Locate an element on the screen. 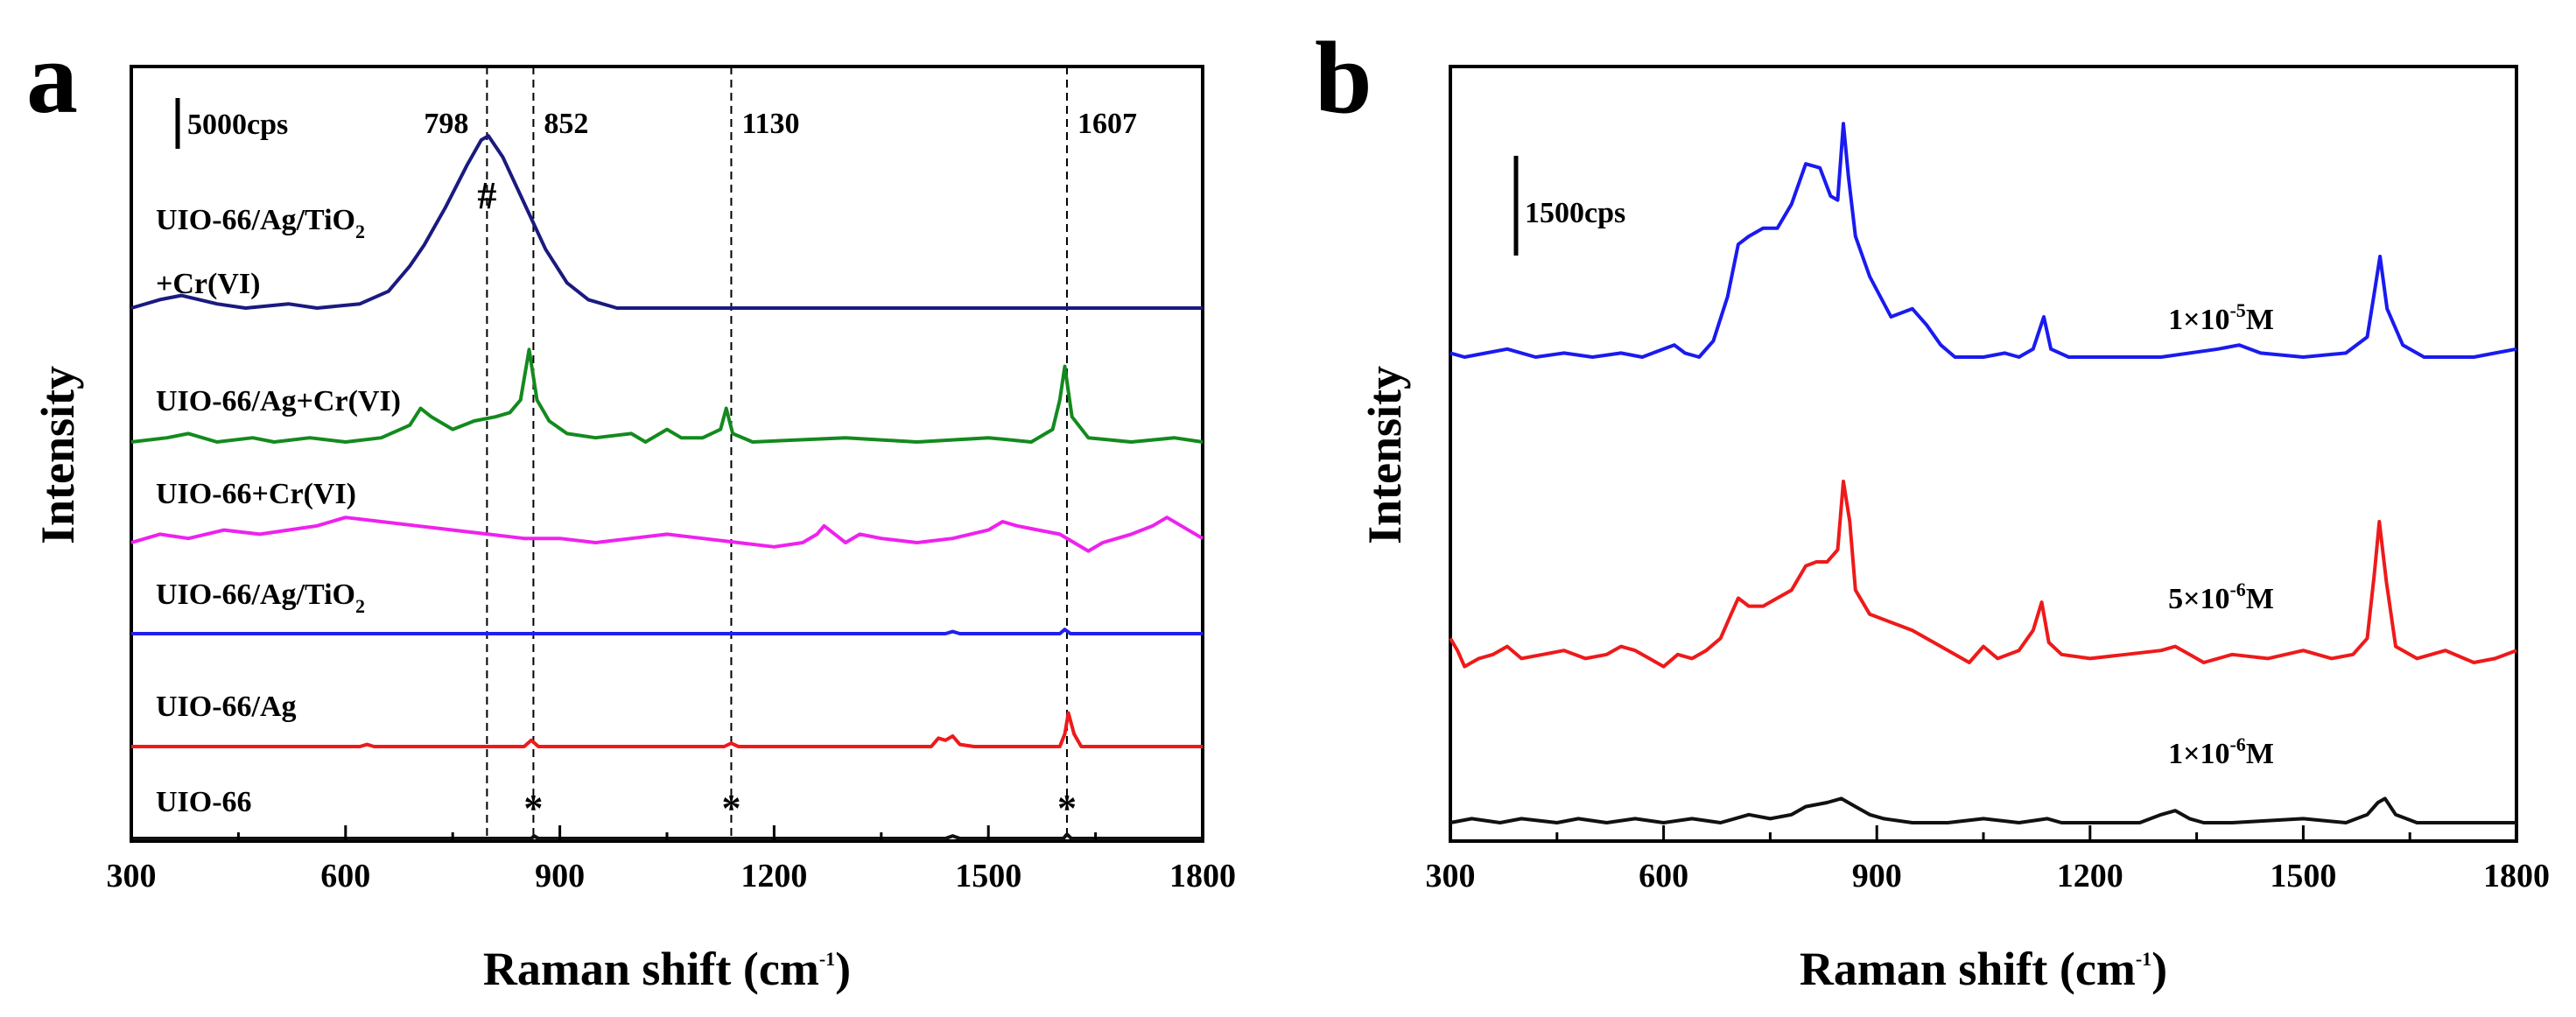 The width and height of the screenshot is (2576, 1017). panel-b-x-tick-label-1200: 1200 is located at coordinates (2090, 876).